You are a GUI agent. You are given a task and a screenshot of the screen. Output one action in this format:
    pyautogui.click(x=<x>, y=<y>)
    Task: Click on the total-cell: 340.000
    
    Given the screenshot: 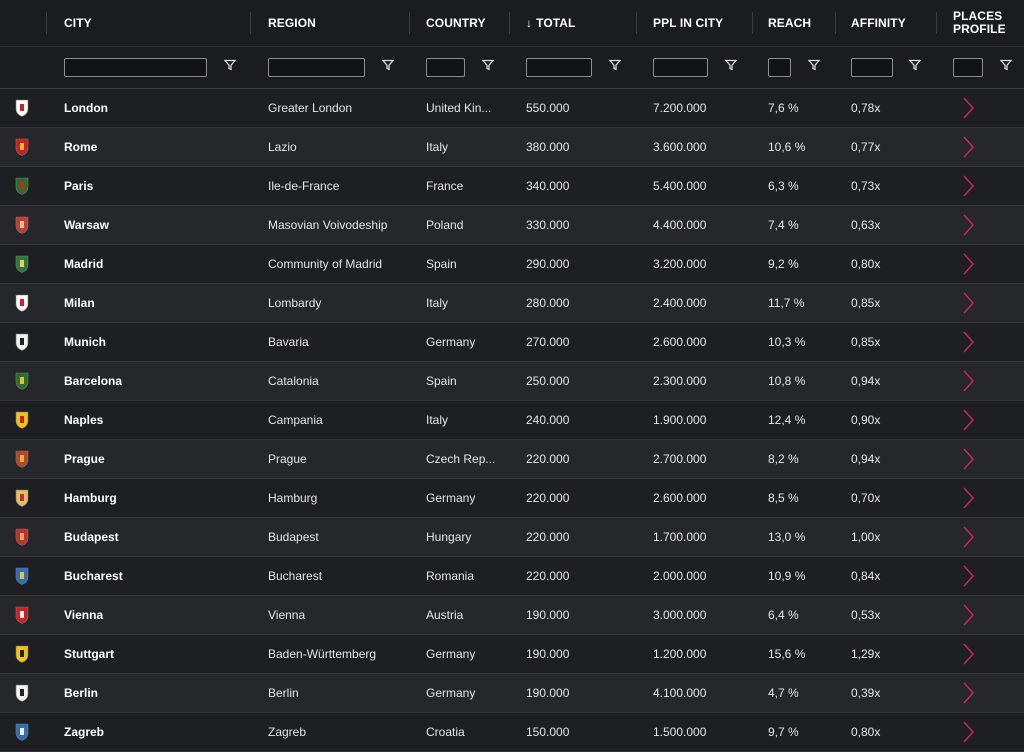 What is the action you would take?
    pyautogui.click(x=548, y=186)
    